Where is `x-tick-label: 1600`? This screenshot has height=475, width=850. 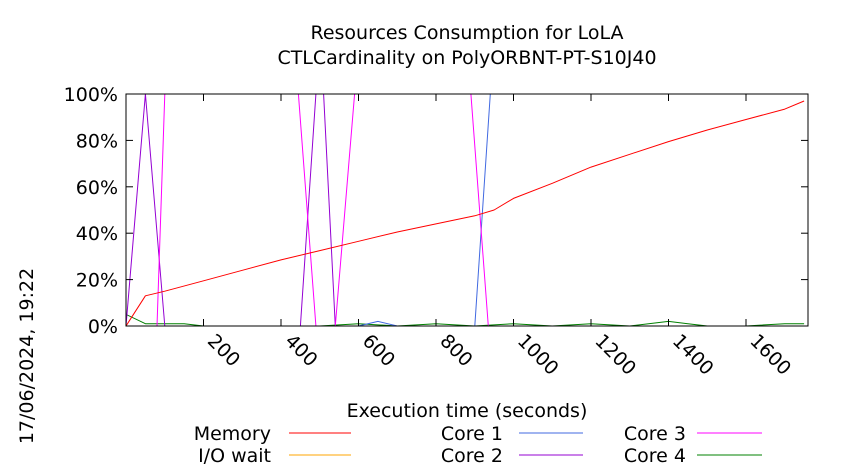
x-tick-label: 1600 is located at coordinates (770, 355).